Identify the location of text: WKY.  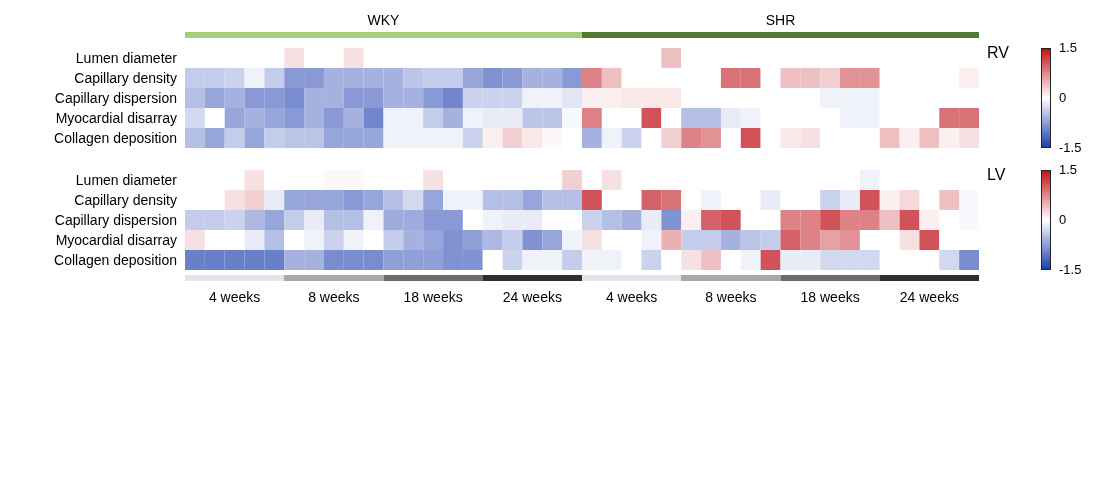
(383, 20).